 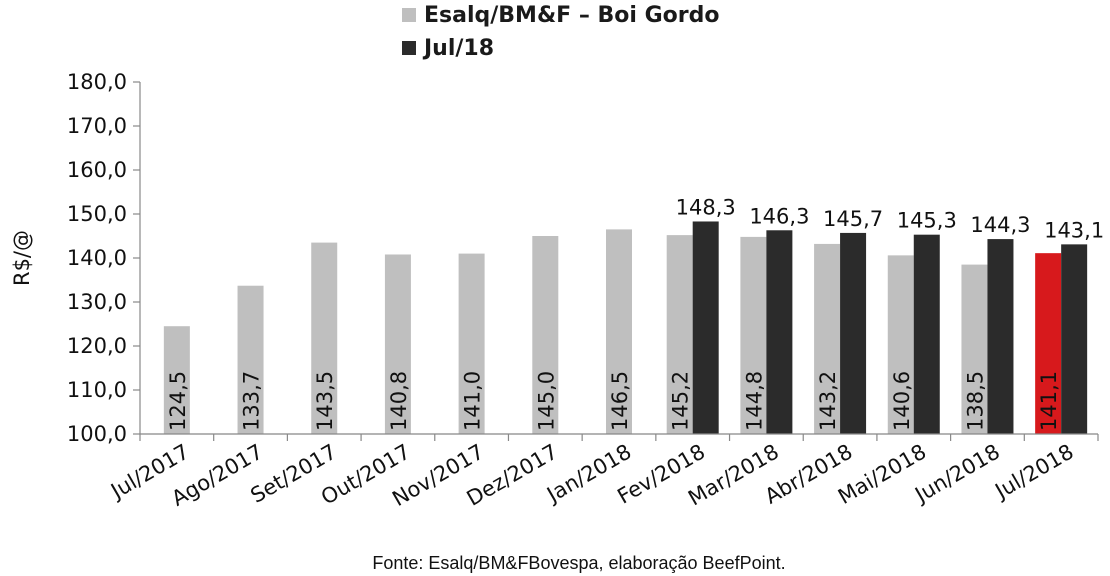 What do you see at coordinates (1034, 472) in the screenshot?
I see `x-tick-label: Jul/2018` at bounding box center [1034, 472].